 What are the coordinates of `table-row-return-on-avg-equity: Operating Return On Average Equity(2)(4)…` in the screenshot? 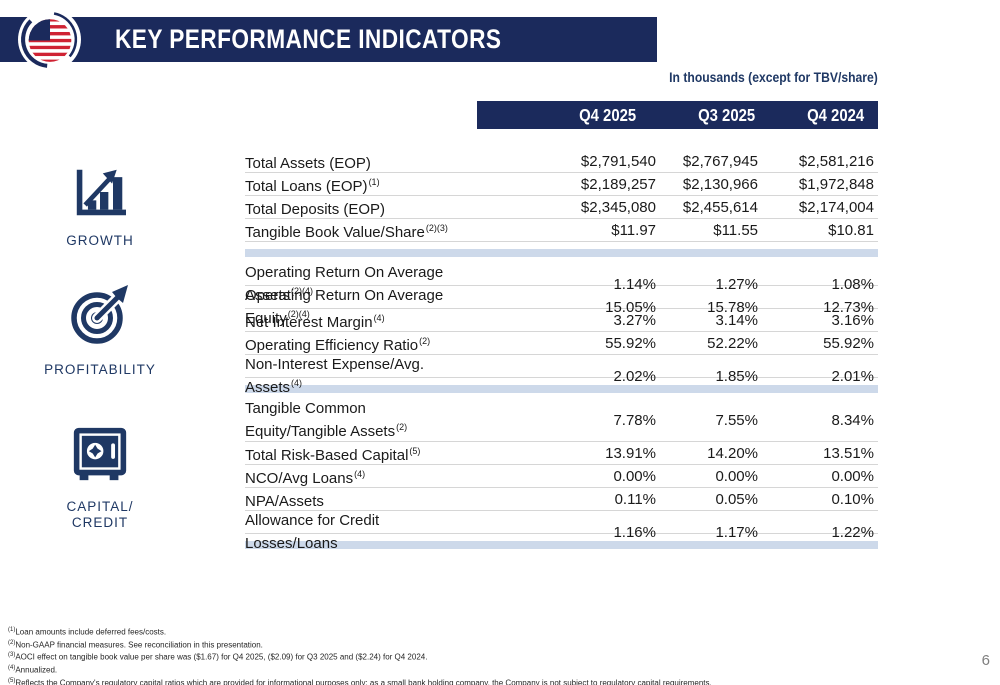 It's located at (561, 306).